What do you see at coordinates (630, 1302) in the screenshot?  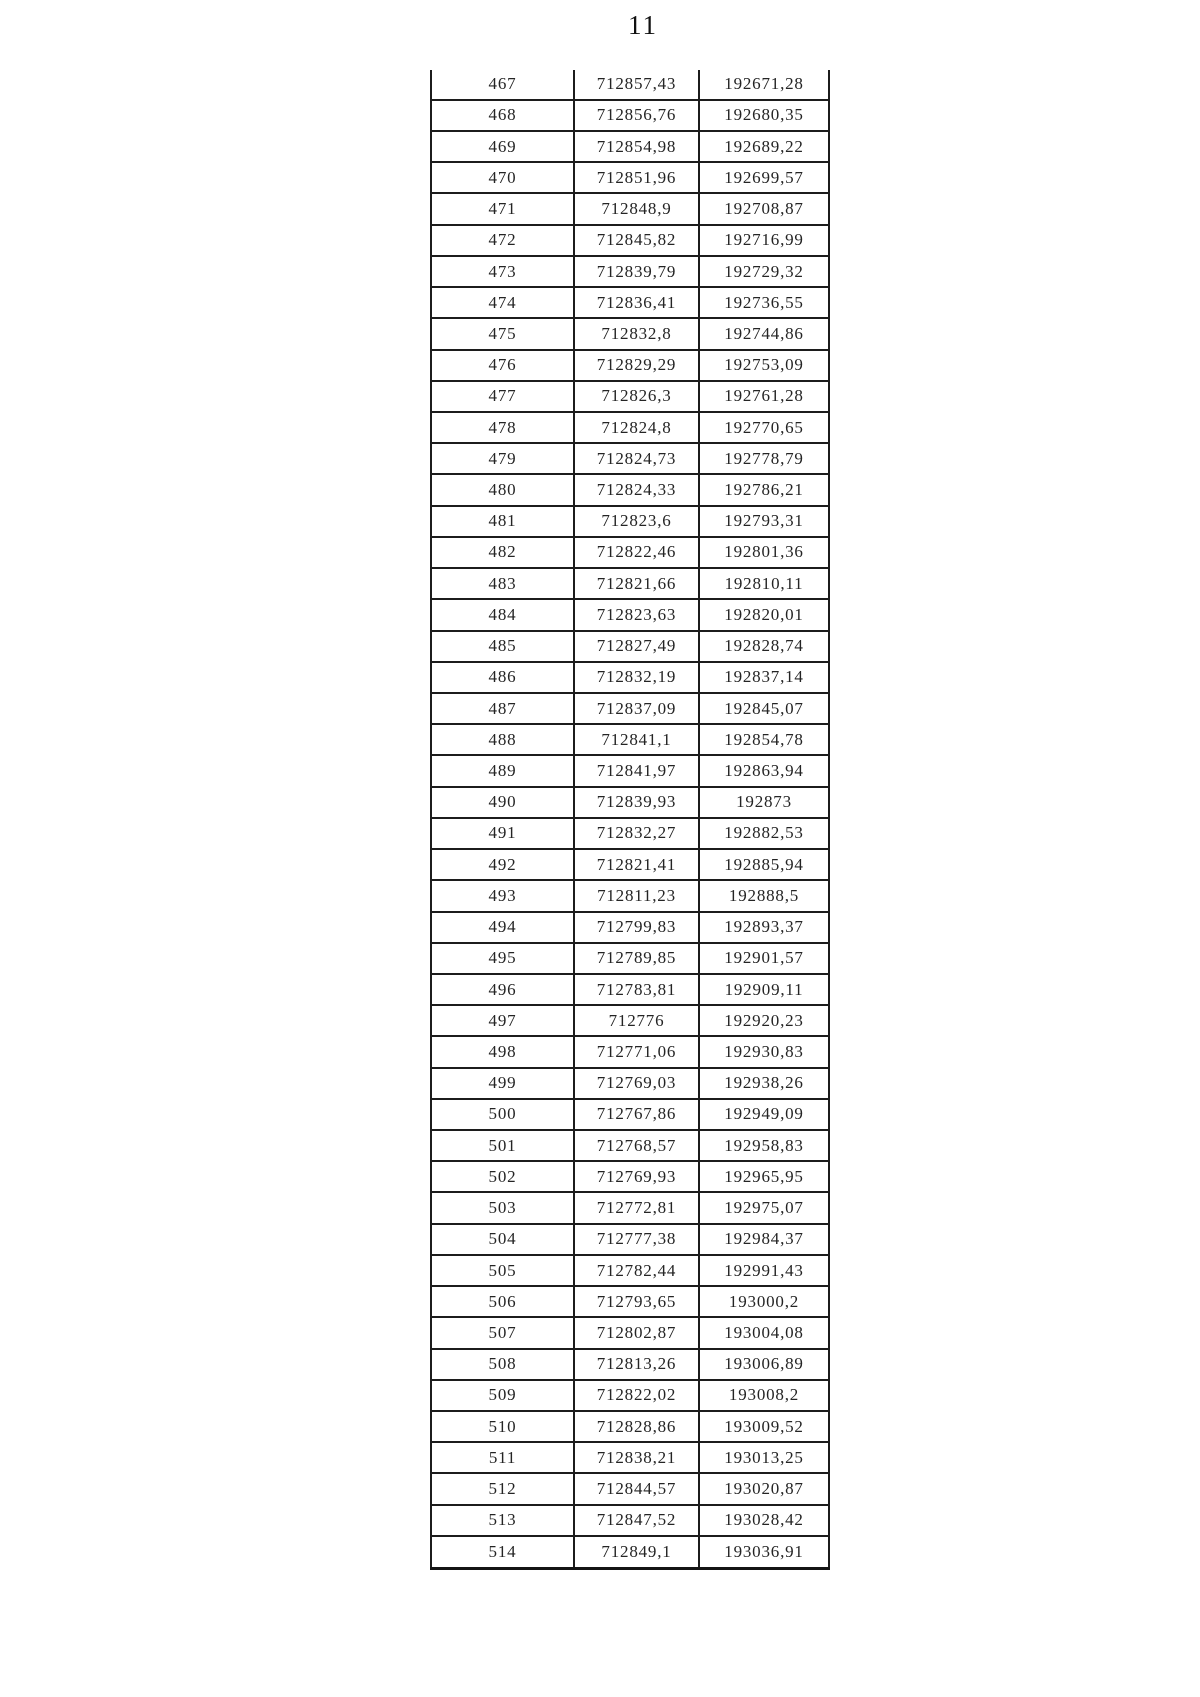 I see `table-row: 506 712793,65 193000,2` at bounding box center [630, 1302].